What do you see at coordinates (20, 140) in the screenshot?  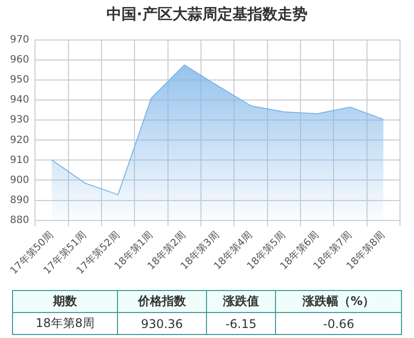 I see `y-tick-label: 920` at bounding box center [20, 140].